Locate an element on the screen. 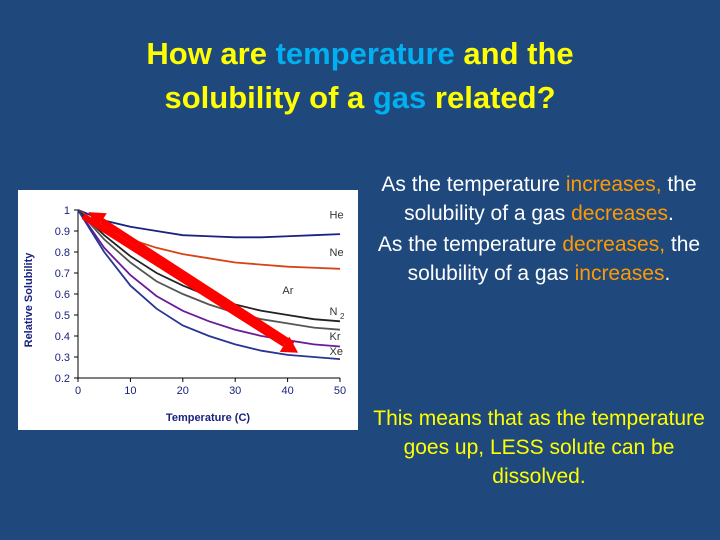  annotation-label: Ar is located at coordinates (287, 291).